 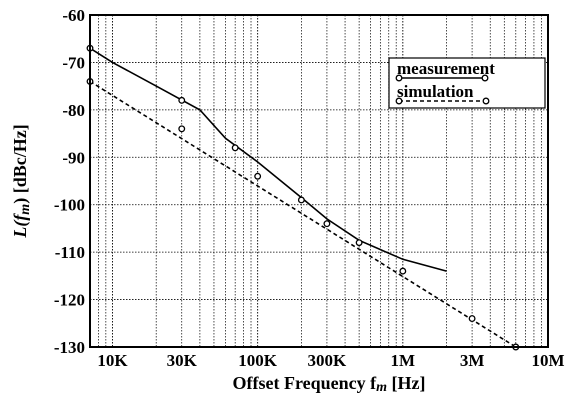 I want to click on x-tick-label: 10K, so click(x=112, y=360).